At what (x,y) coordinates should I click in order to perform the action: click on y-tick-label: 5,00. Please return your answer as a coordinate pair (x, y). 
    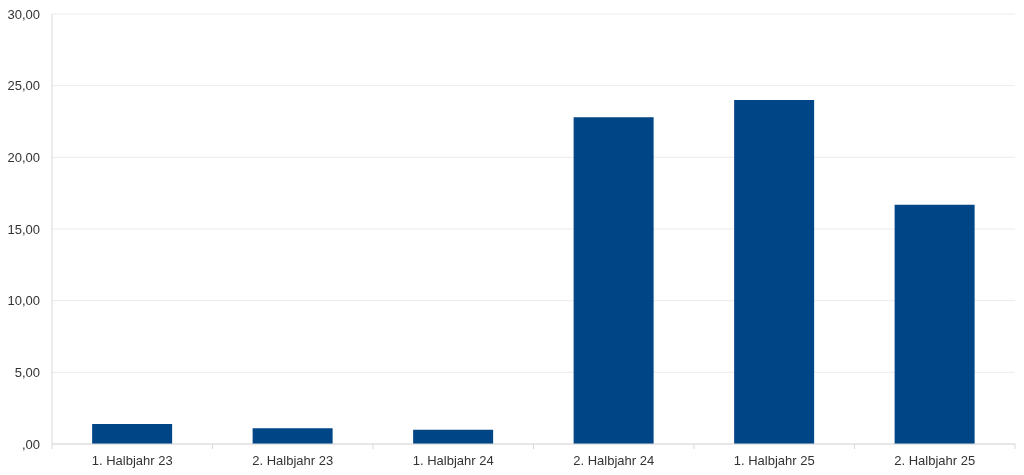
    Looking at the image, I should click on (27, 372).